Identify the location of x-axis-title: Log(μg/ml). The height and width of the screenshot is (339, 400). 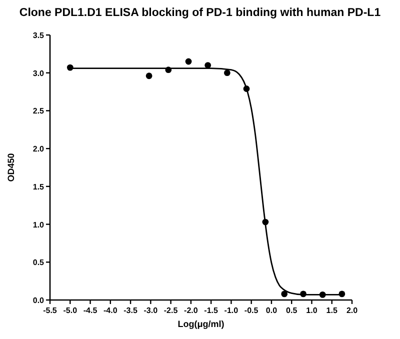
(201, 324).